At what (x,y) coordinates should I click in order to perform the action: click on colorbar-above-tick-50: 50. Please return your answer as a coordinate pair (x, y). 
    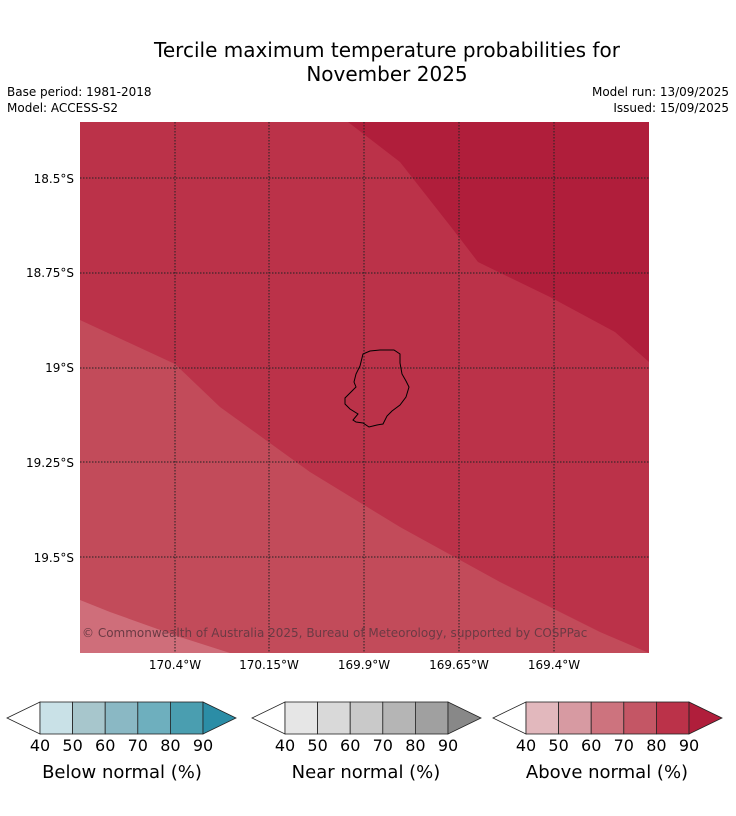
    Looking at the image, I should click on (558, 745).